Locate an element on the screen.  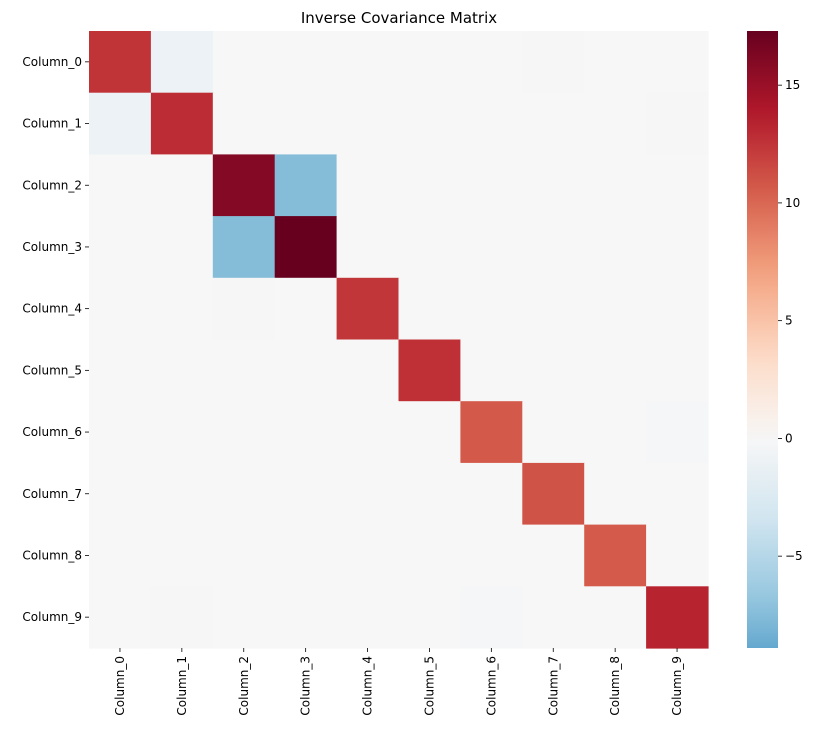
column-label: Column_6 is located at coordinates (491, 686).